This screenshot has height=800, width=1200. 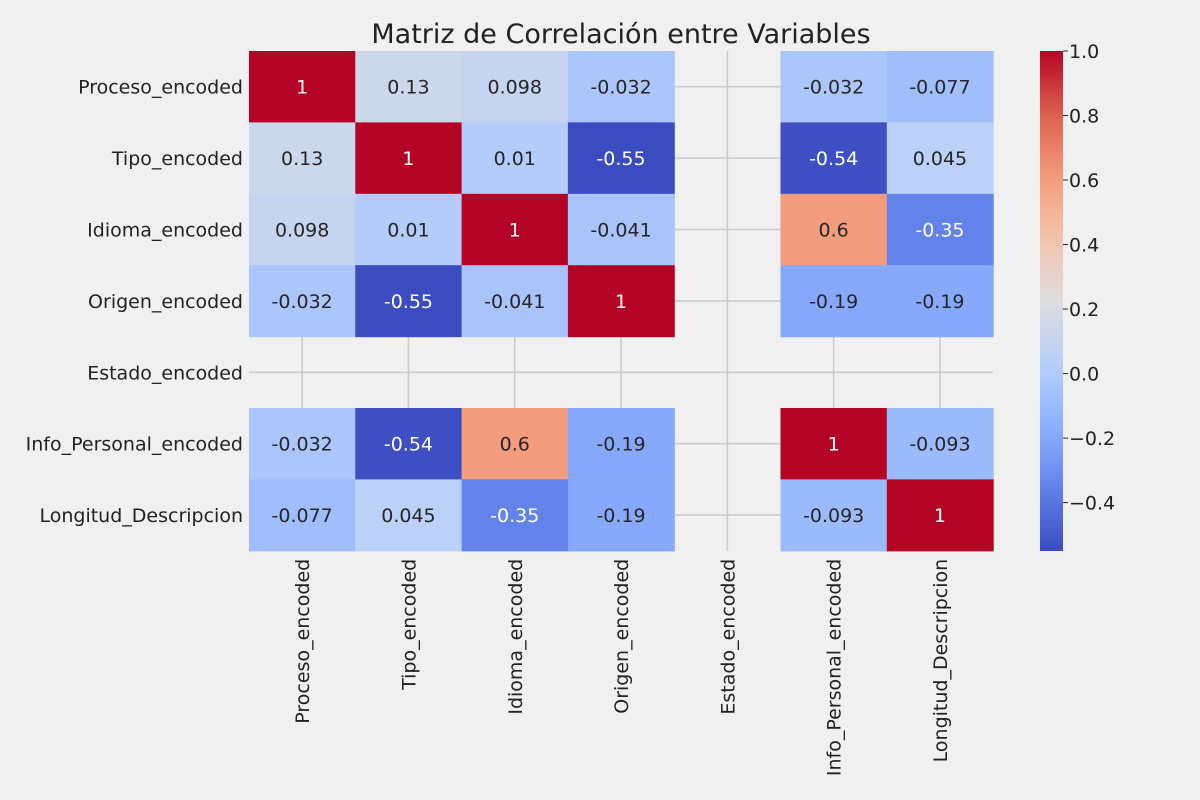 What do you see at coordinates (409, 625) in the screenshot?
I see `column-tick-label: Tipo_encoded` at bounding box center [409, 625].